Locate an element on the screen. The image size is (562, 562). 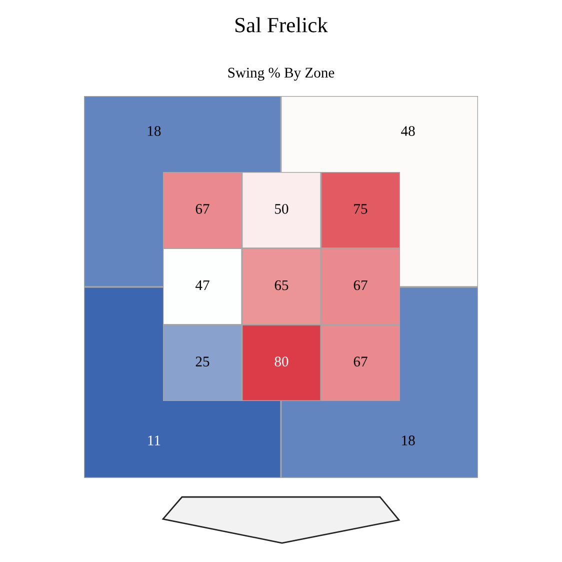
data-label: 11 is located at coordinates (154, 441).